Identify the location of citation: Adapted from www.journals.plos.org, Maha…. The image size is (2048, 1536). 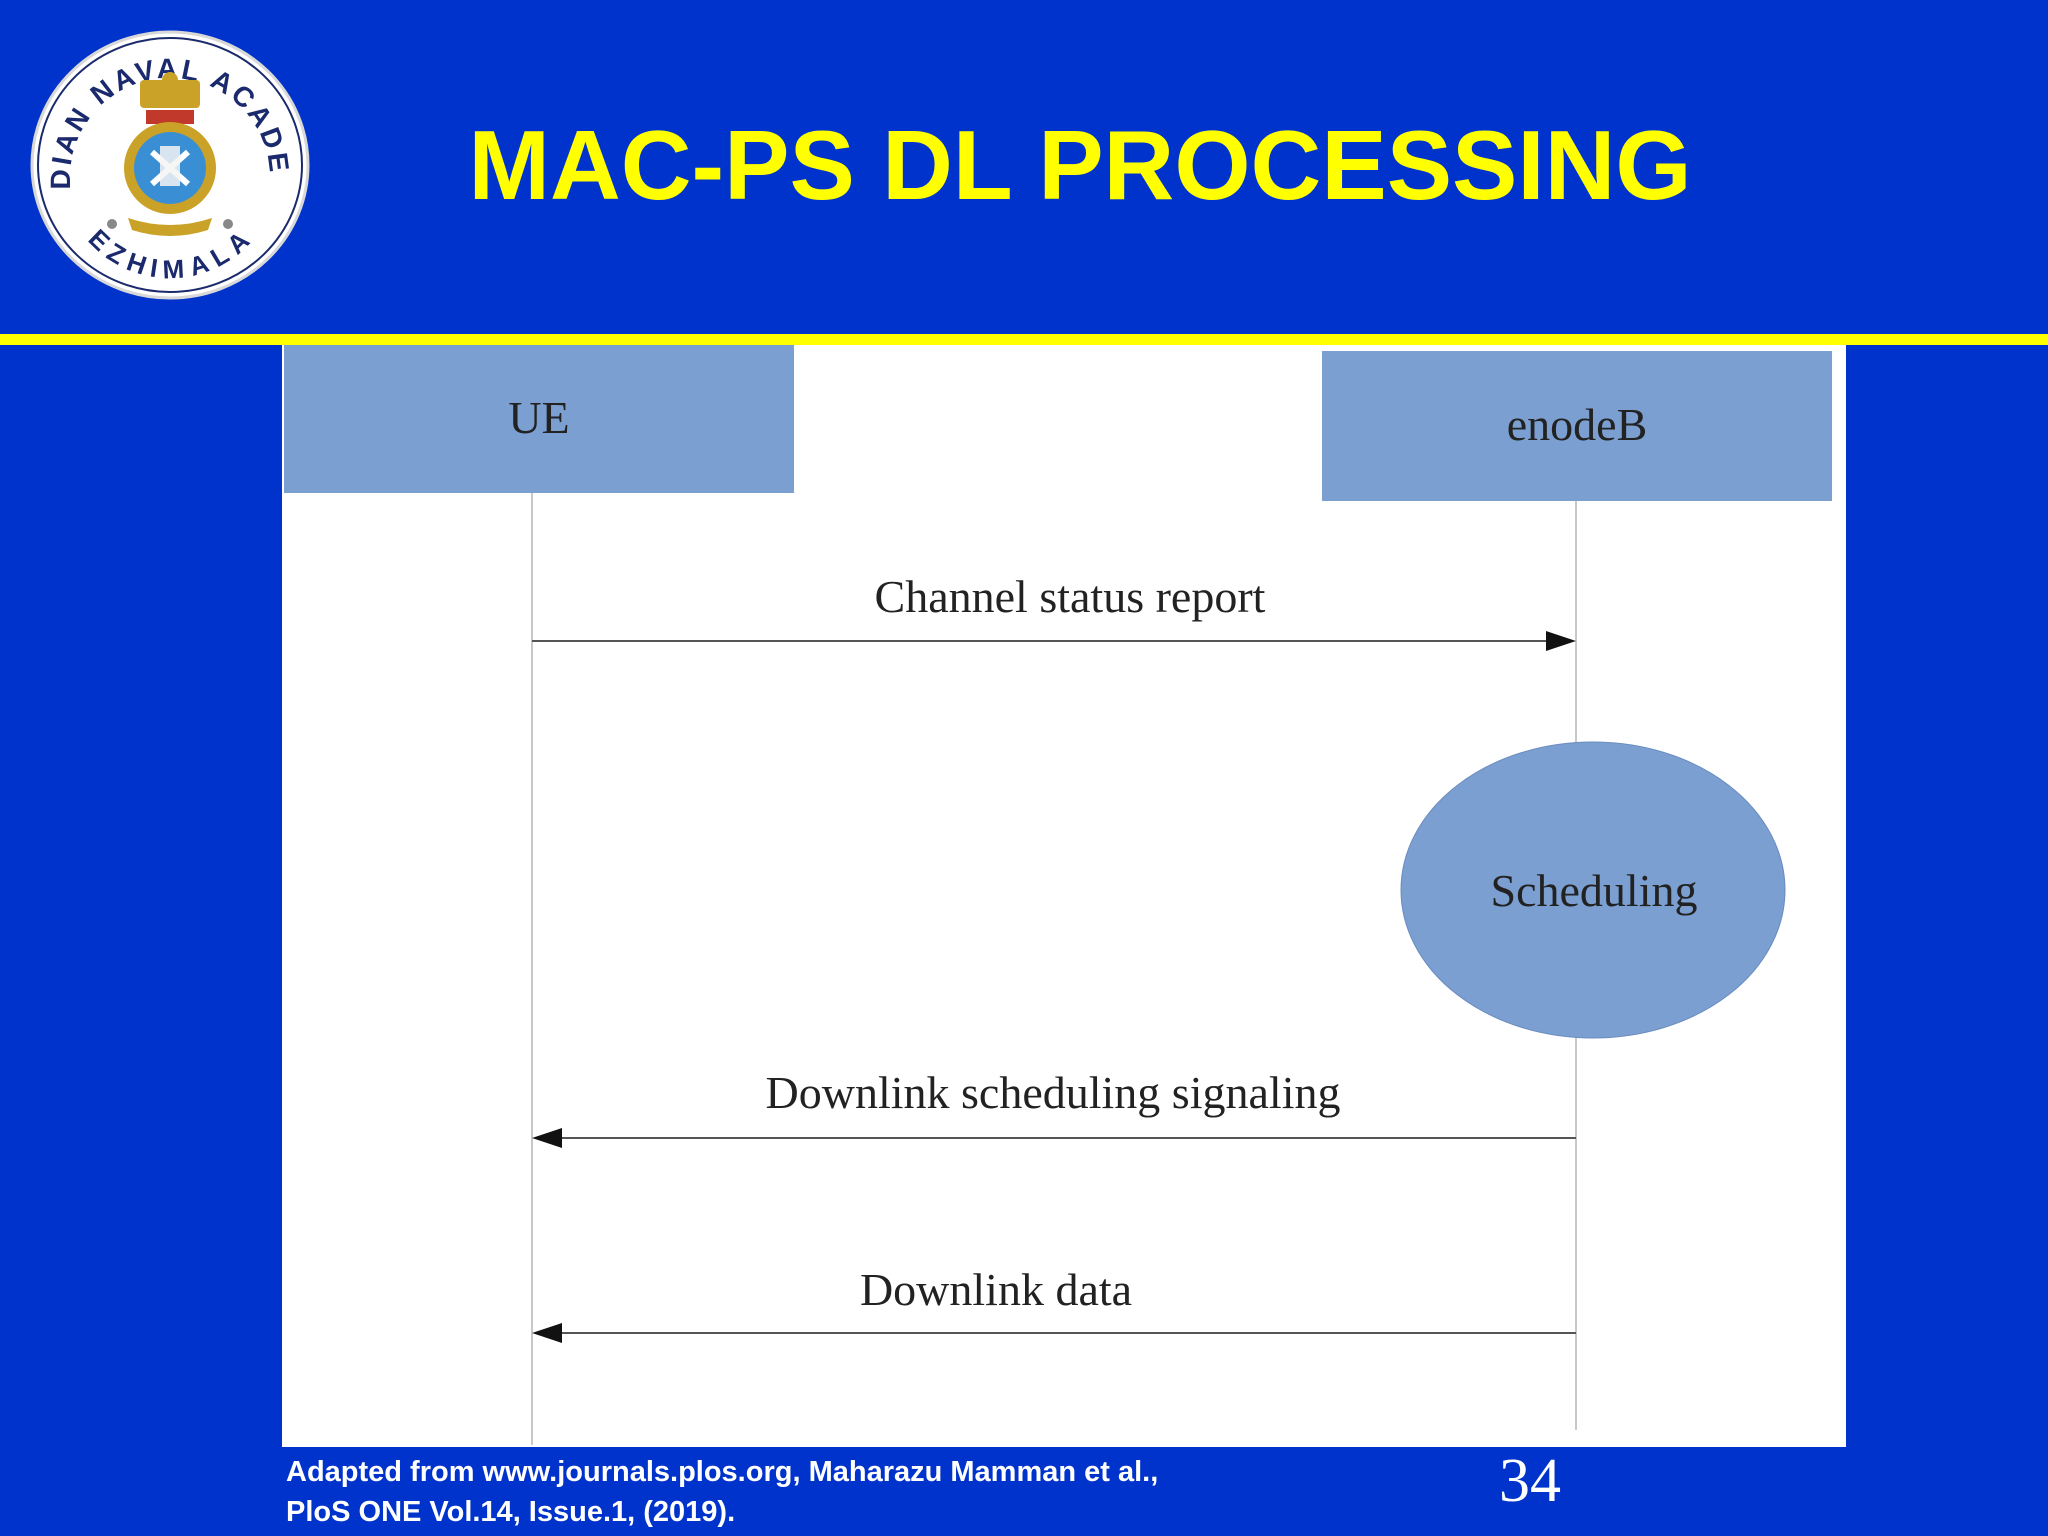
(836, 1492).